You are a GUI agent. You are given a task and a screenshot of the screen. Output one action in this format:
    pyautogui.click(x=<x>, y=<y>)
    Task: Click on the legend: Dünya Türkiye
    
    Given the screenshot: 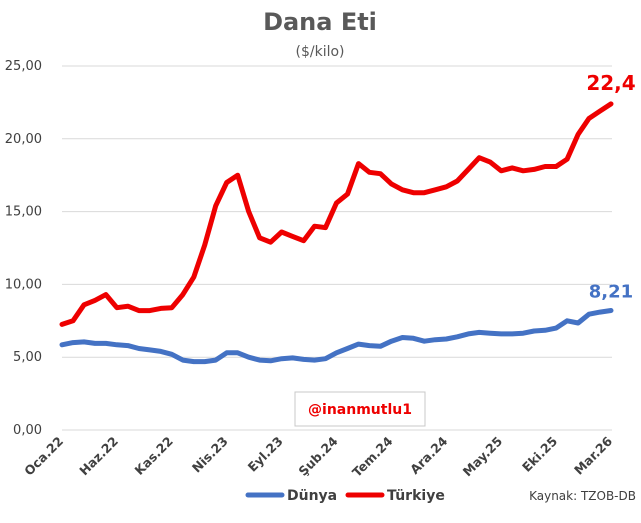 What is the action you would take?
    pyautogui.click(x=345, y=496)
    